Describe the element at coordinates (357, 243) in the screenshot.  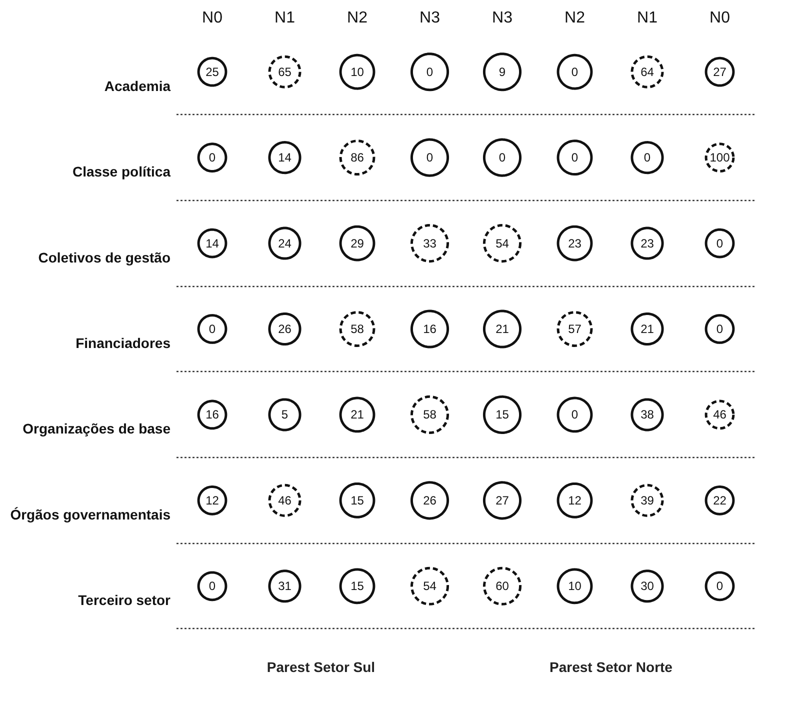
I see `data-label: 29` at that location.